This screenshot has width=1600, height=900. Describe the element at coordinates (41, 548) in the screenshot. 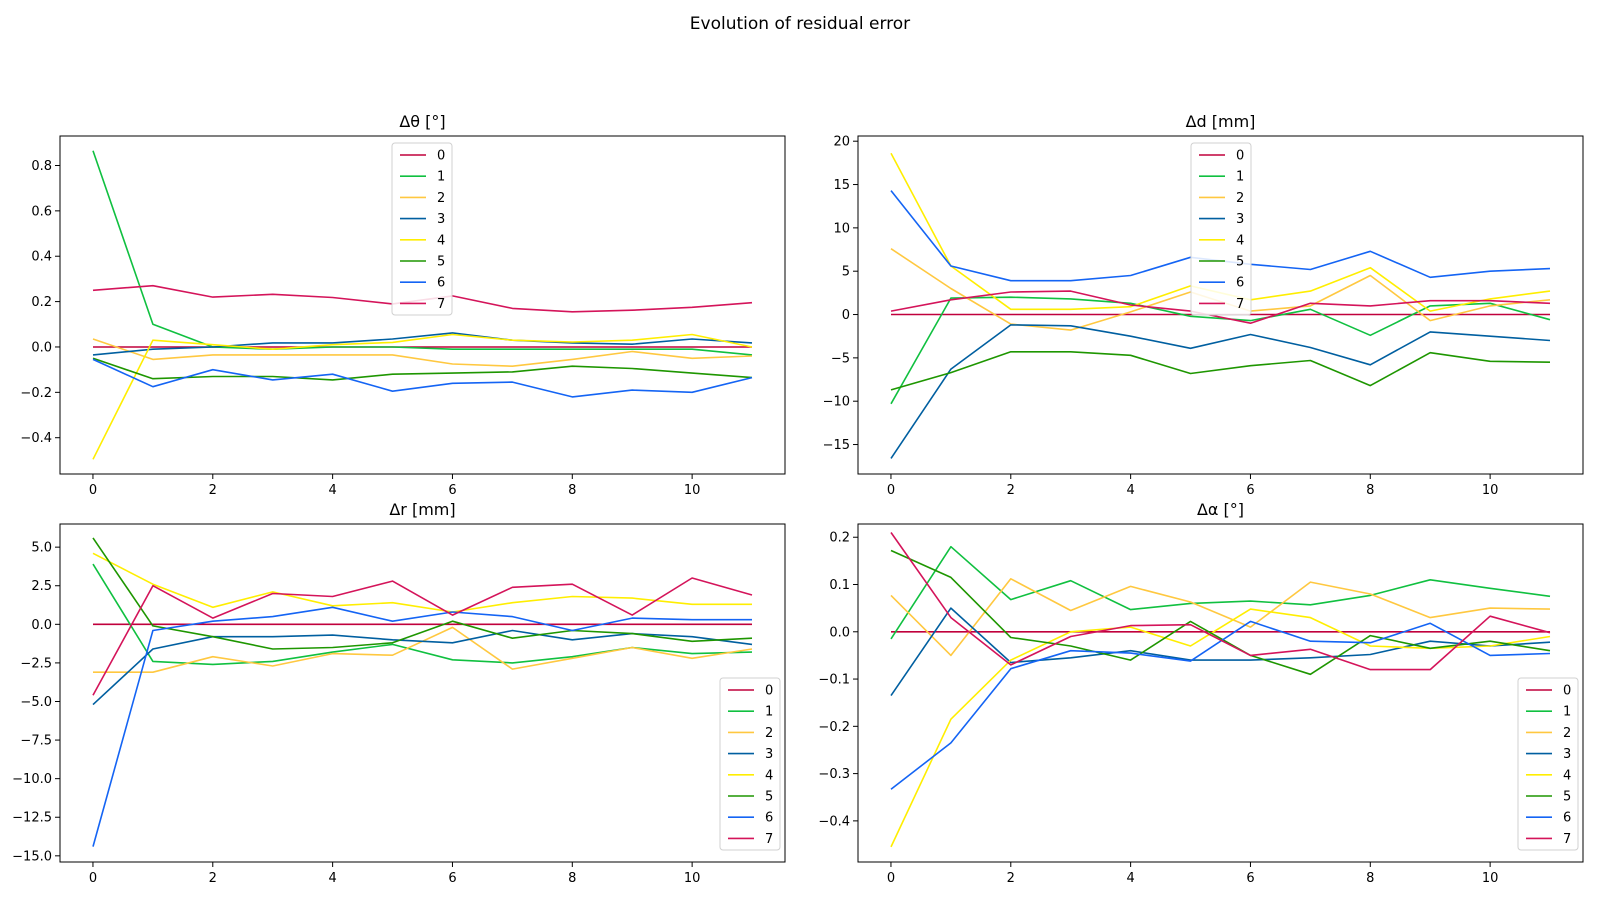

I see `y-tick-label: 5.0` at that location.